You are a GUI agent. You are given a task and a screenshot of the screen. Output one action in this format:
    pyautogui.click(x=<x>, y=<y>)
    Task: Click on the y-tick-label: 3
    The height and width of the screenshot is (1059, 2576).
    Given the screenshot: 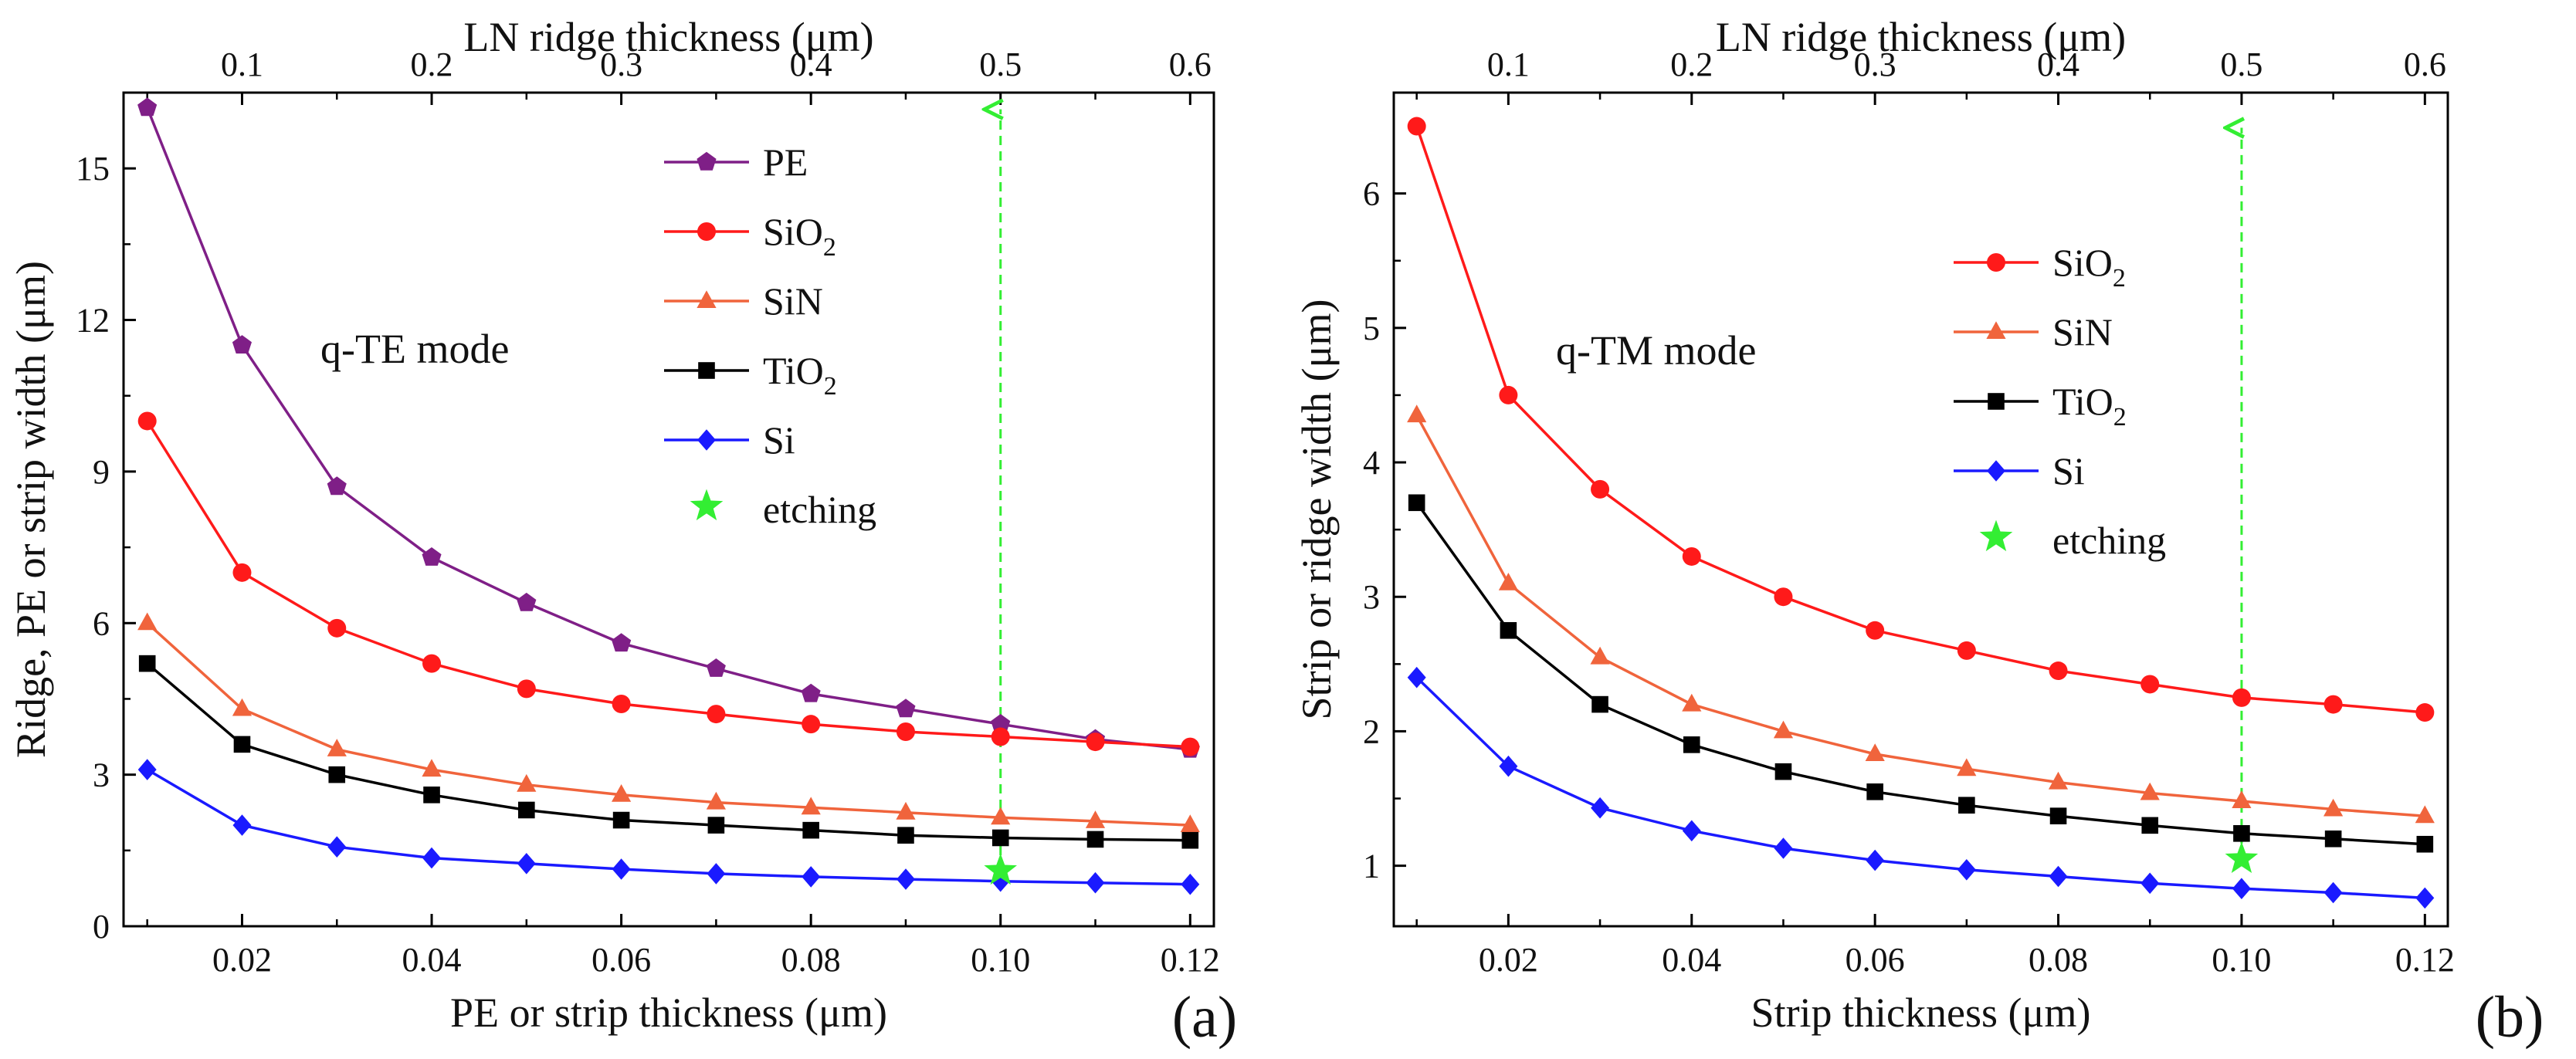 What is the action you would take?
    pyautogui.click(x=101, y=775)
    